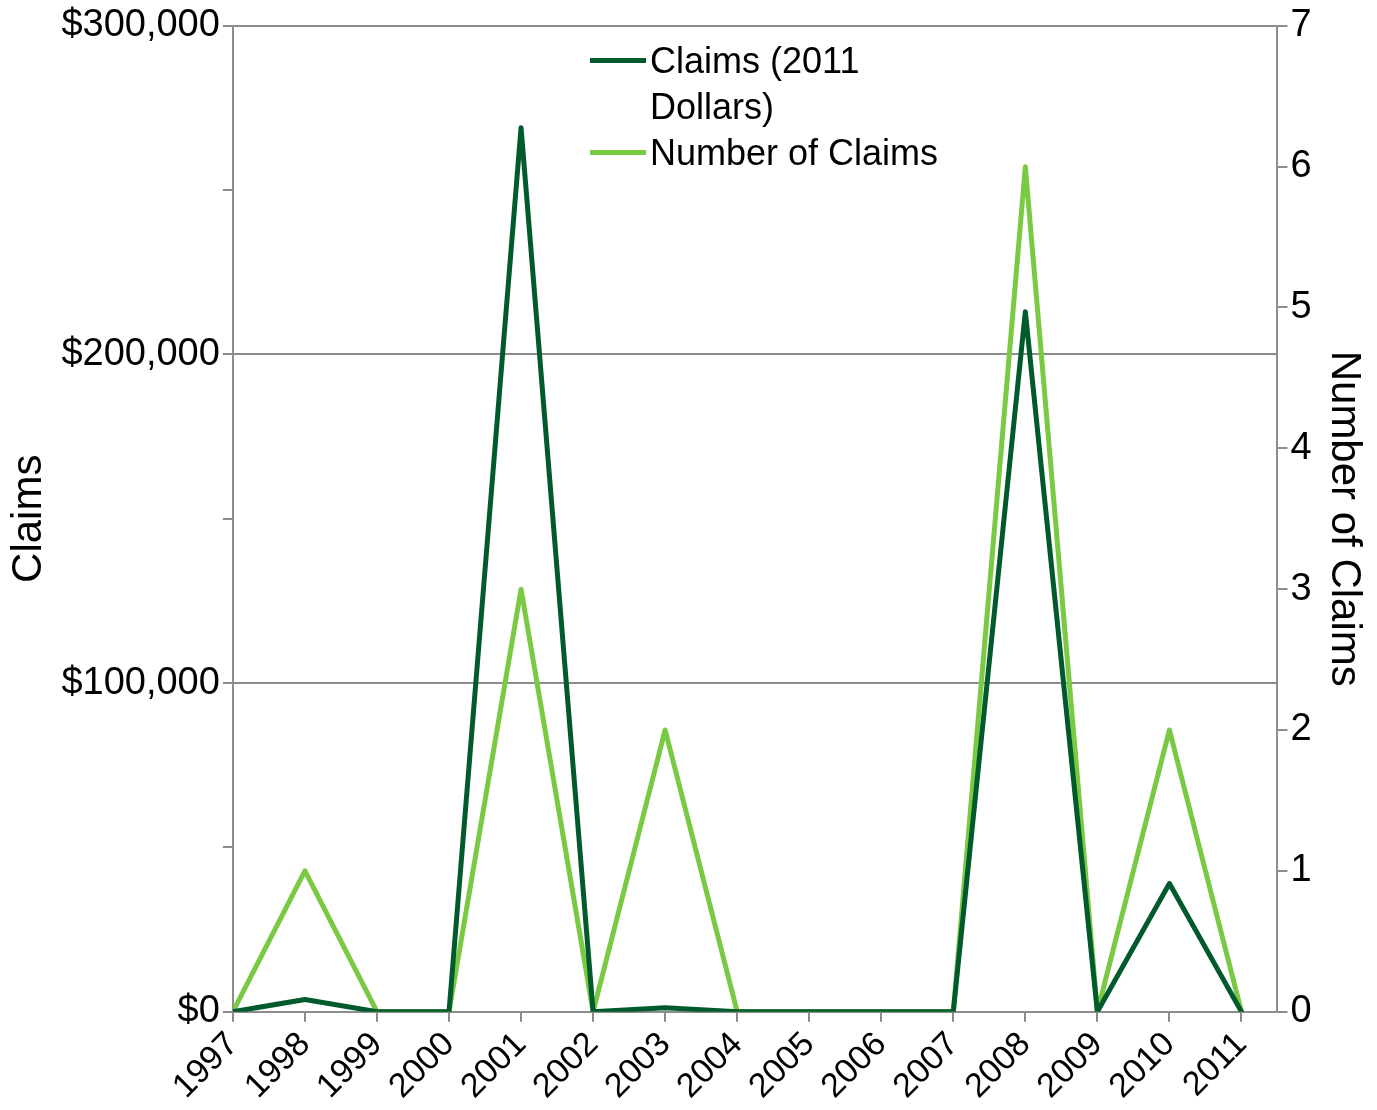  What do you see at coordinates (755, 84) in the screenshot?
I see `legend-label: Claims (2011 Dollars)` at bounding box center [755, 84].